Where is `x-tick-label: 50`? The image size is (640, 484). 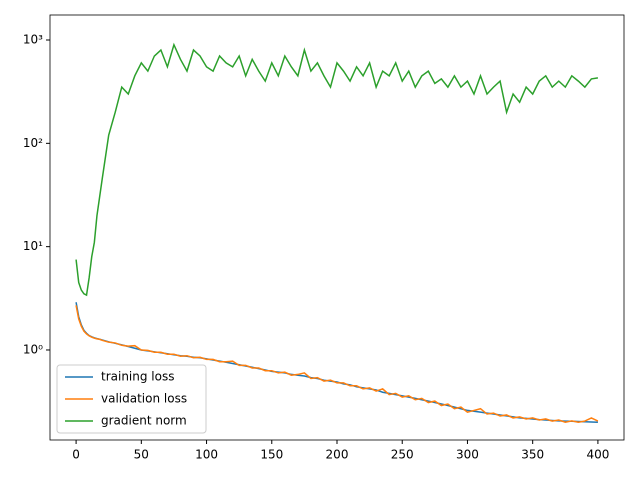 x-tick-label: 50 is located at coordinates (141, 455).